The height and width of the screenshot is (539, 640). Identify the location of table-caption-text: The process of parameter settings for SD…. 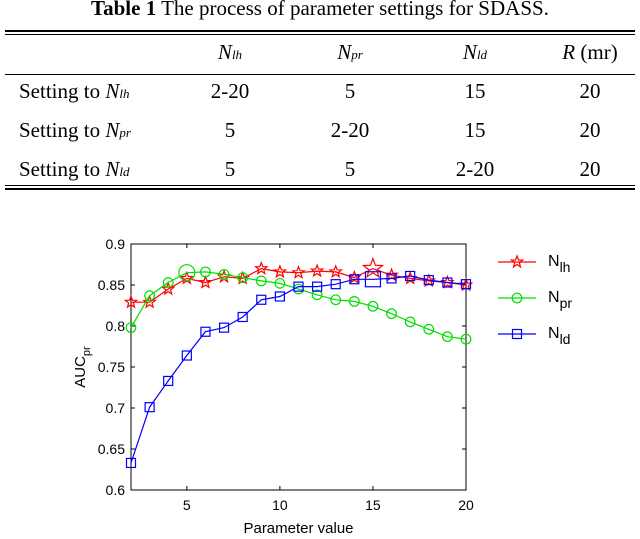
(352, 10).